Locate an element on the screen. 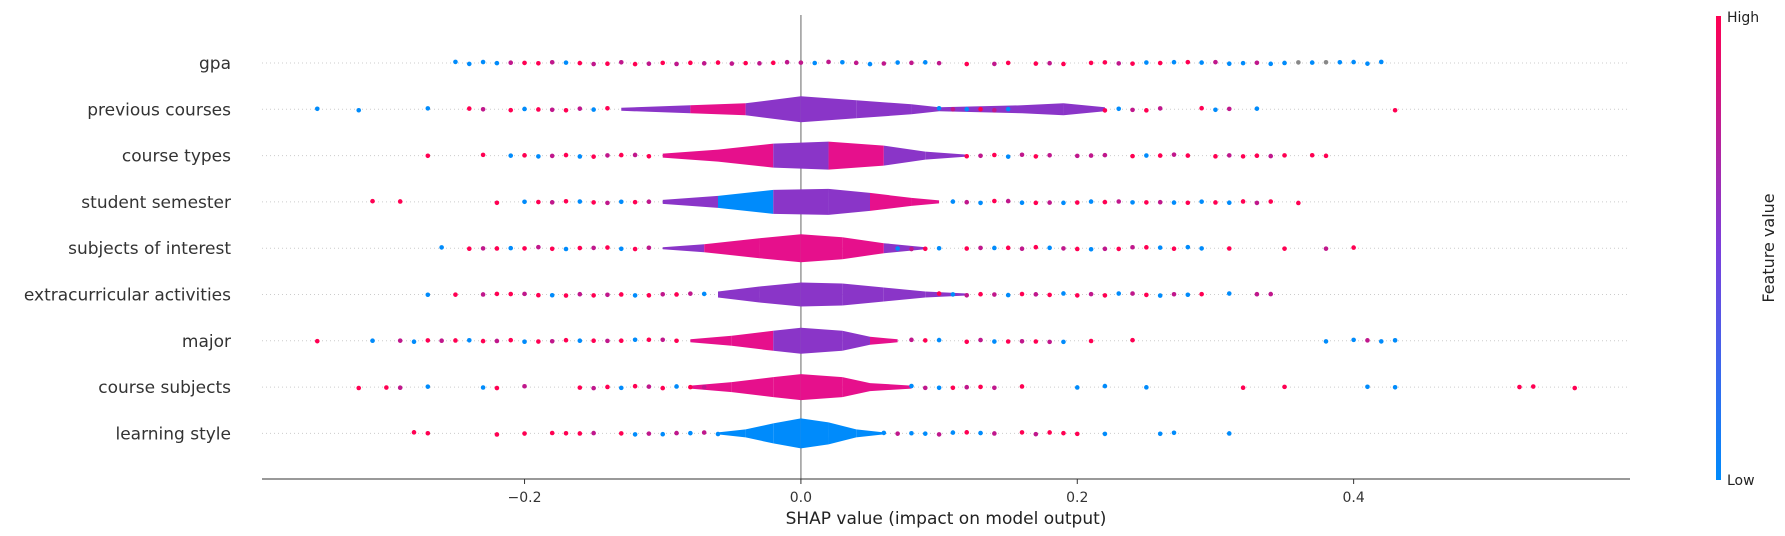 This screenshot has width=1785, height=536. violin-segment-student-semester is located at coordinates (690, 201).